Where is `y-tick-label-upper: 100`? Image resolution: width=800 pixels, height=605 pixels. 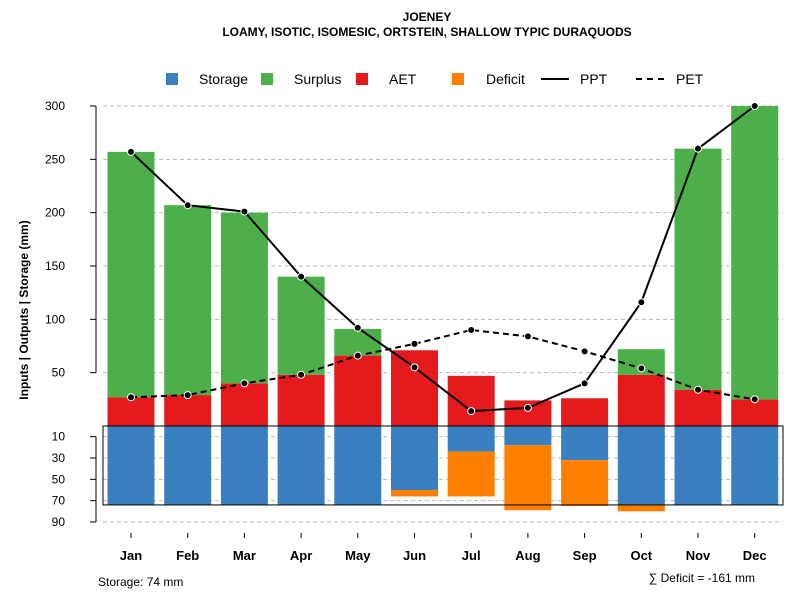 y-tick-label-upper: 100 is located at coordinates (55, 319).